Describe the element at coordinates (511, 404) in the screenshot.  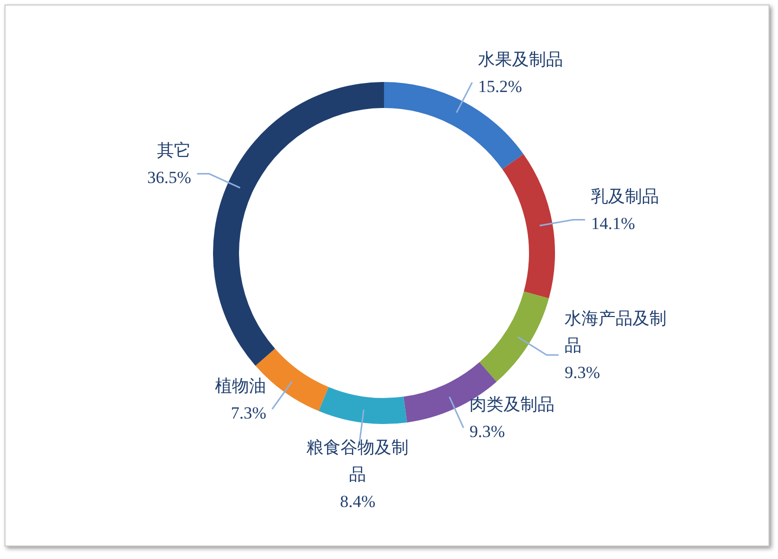
I see `slice-label: 肉类及制品` at that location.